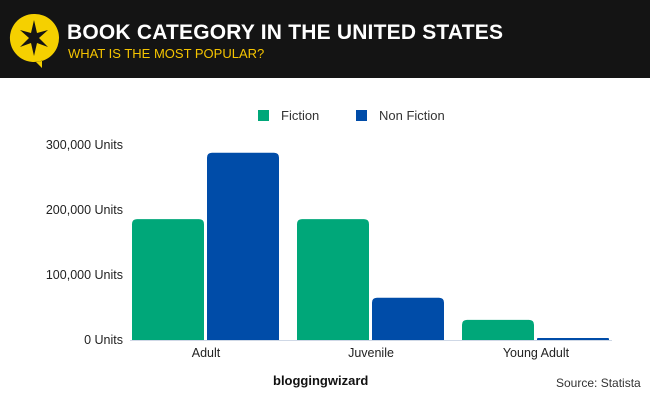 Image resolution: width=650 pixels, height=400 pixels. I want to click on x-tick: Young Adult, so click(536, 353).